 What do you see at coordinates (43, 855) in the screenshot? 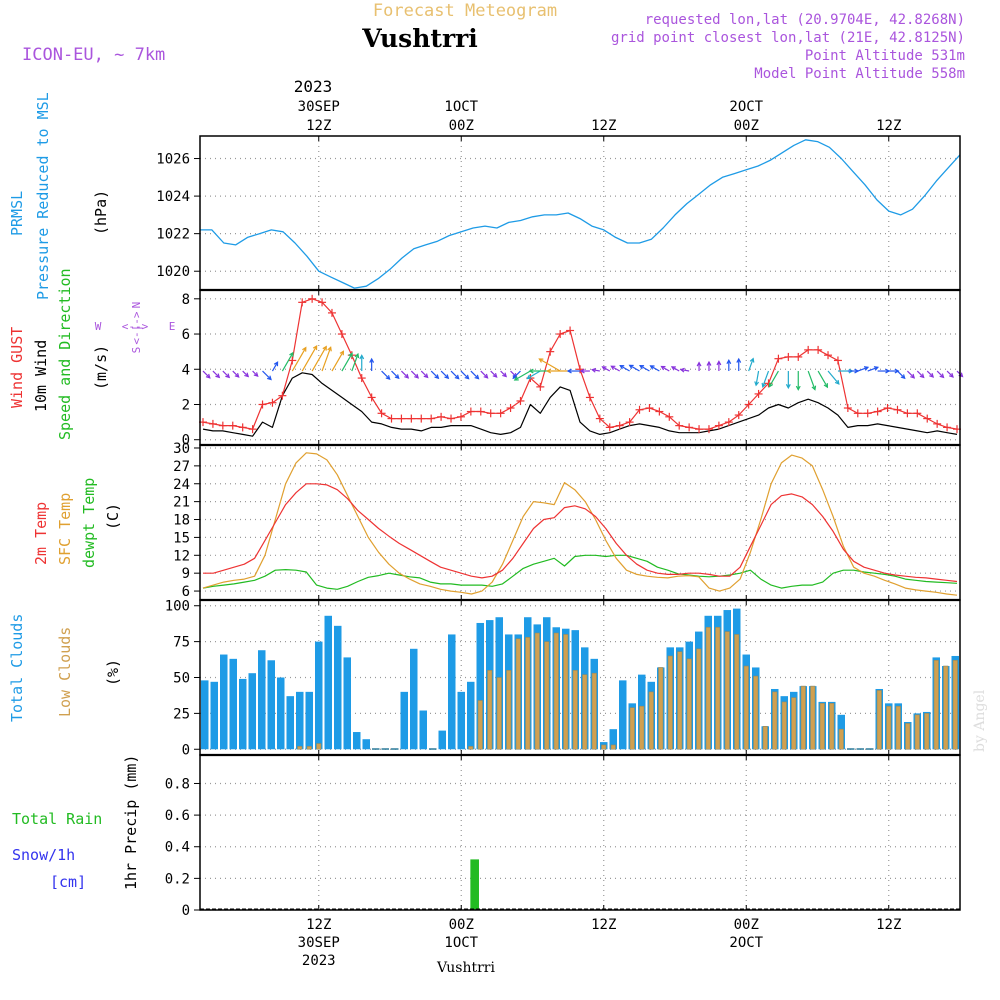
I see `snow-label: Snow/1h` at bounding box center [43, 855].